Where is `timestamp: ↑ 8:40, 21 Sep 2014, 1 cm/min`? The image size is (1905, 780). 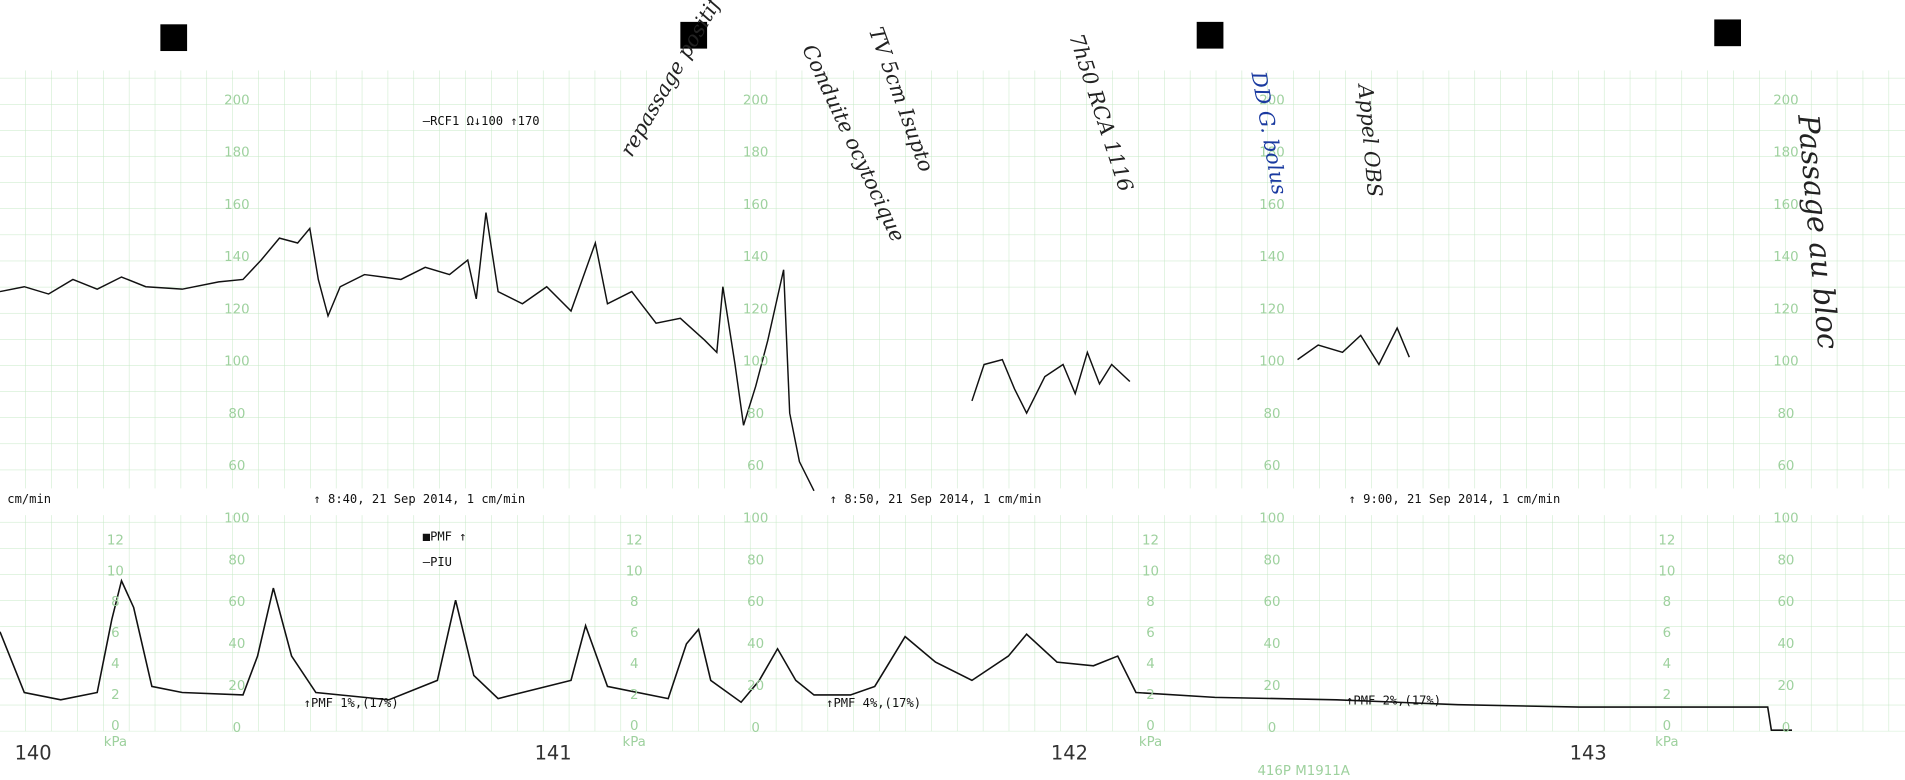
timestamp: ↑ 8:40, 21 Sep 2014, 1 cm/min is located at coordinates (419, 499).